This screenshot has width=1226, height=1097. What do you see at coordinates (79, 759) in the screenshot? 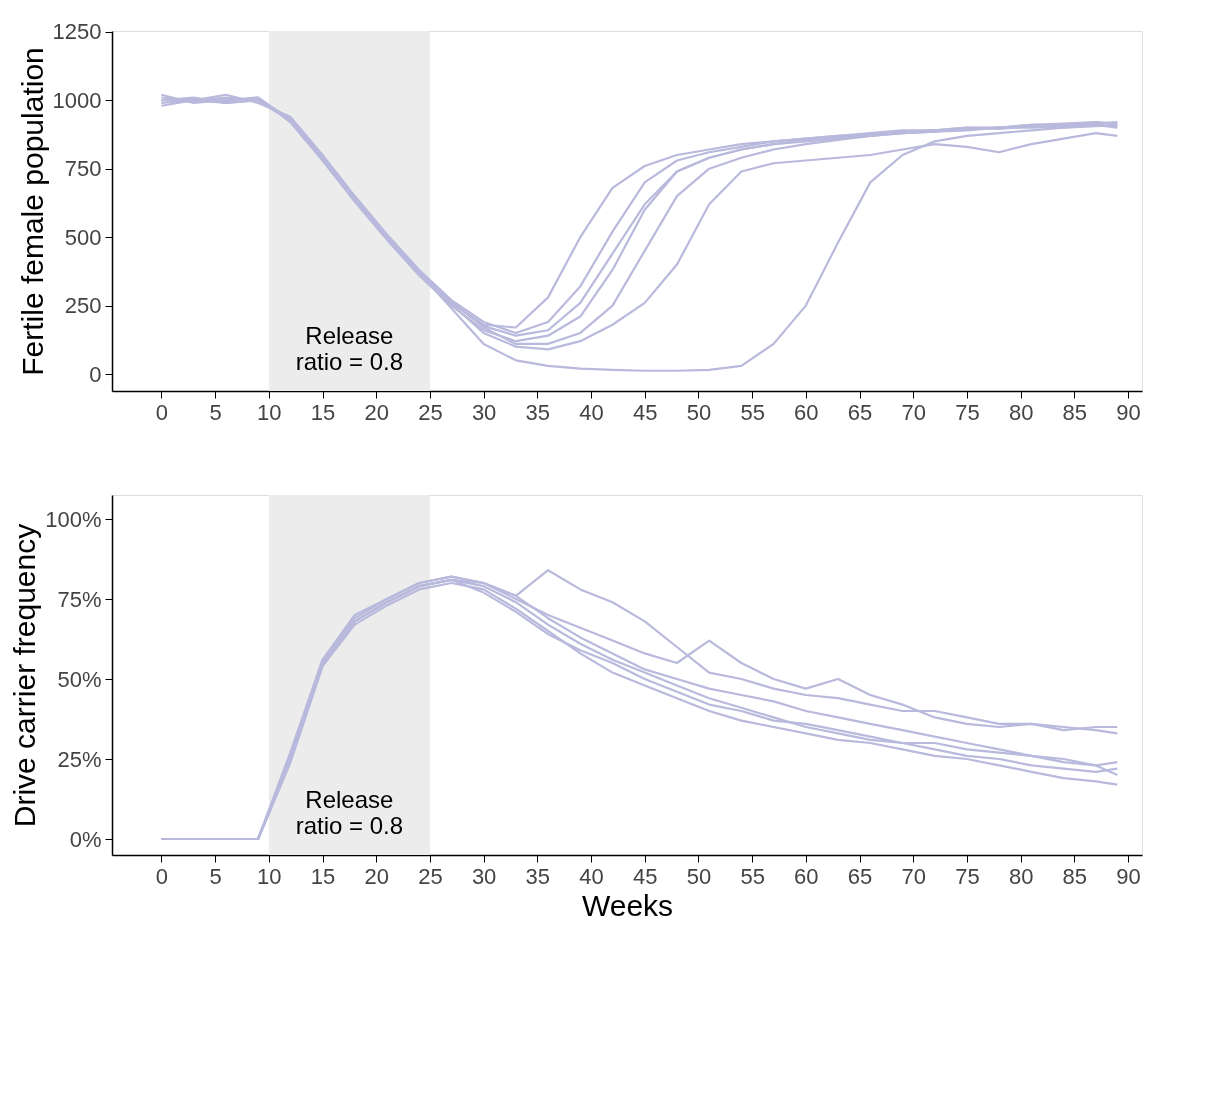
I see `y-tick-label: 25%` at bounding box center [79, 759].